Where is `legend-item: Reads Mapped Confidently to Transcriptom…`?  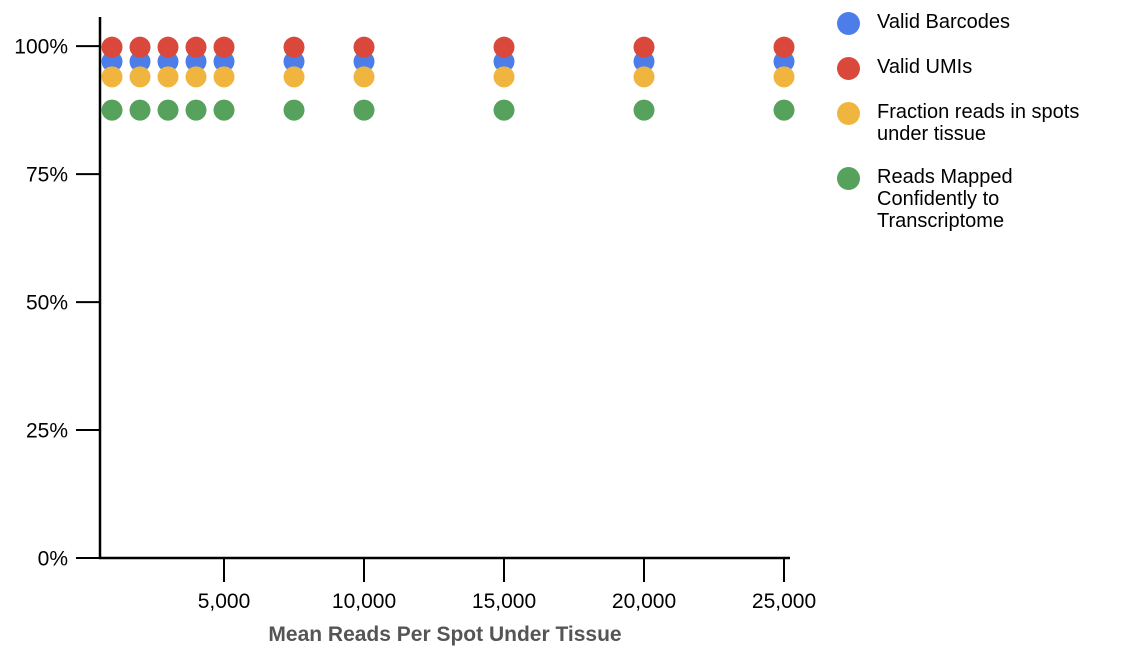 legend-item: Reads Mapped Confidently to Transcriptom… is located at coordinates (987, 199).